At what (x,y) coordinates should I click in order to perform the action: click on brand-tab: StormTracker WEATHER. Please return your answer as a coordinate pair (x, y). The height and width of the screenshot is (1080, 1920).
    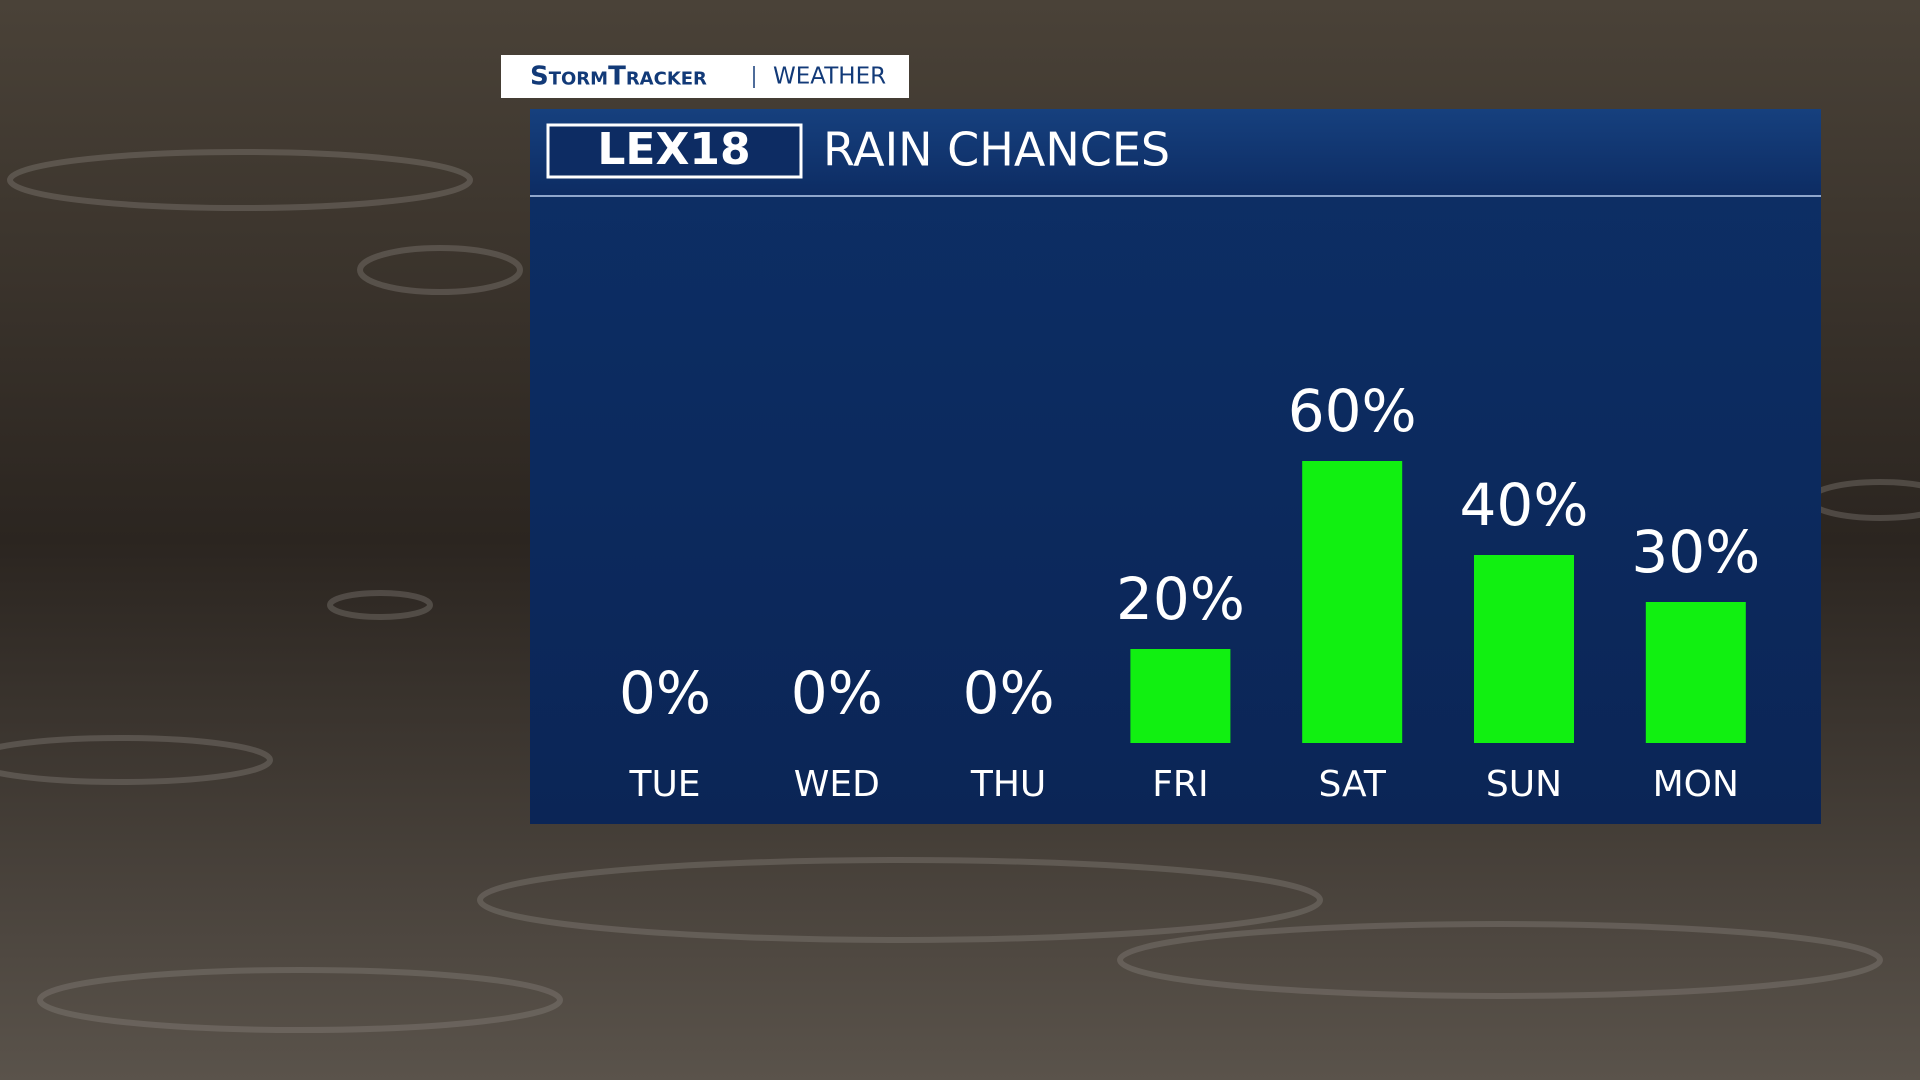
    Looking at the image, I should click on (705, 76).